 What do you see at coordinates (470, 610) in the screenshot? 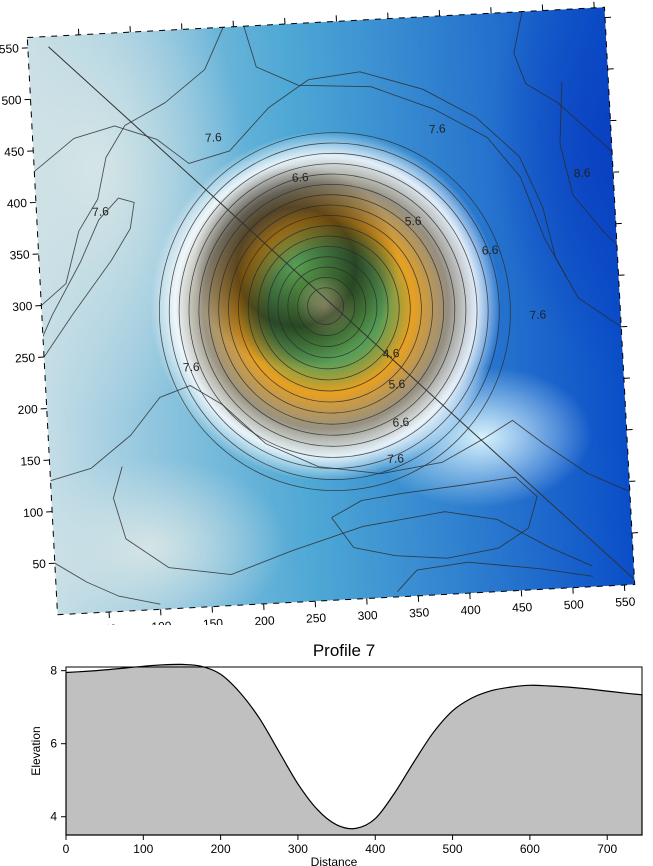
I see `x-tick-label: 400` at bounding box center [470, 610].